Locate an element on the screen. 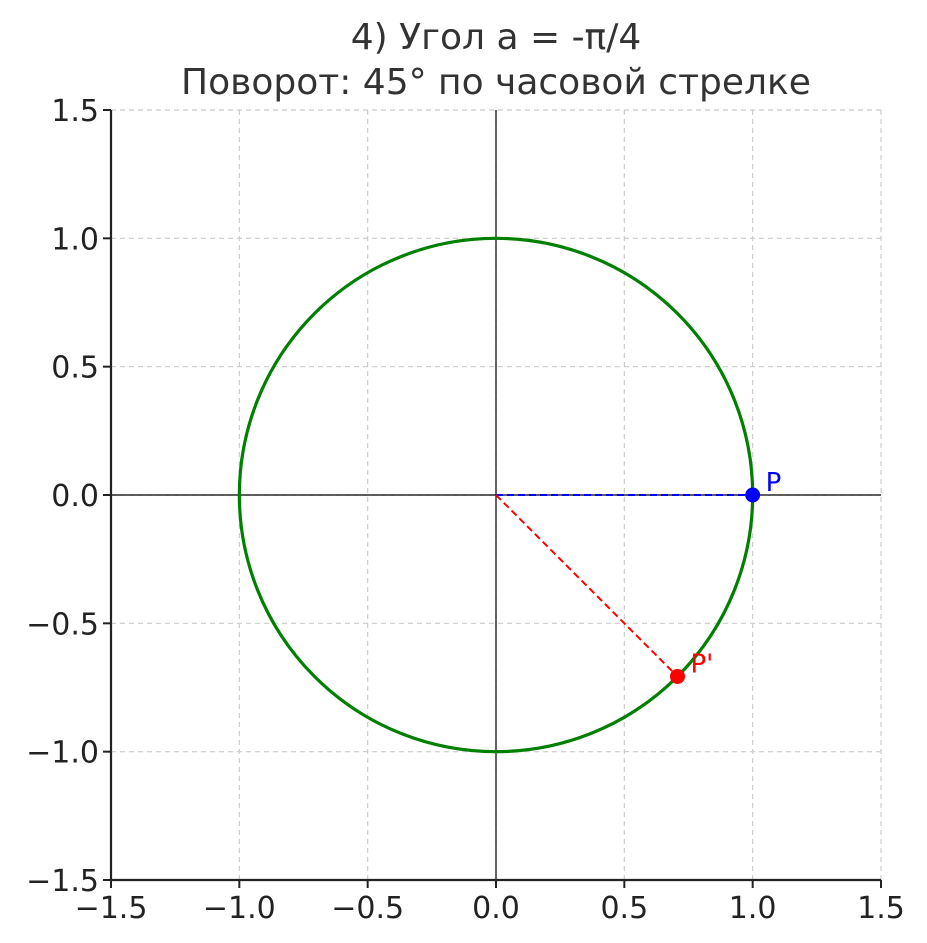 The width and height of the screenshot is (927, 943). x-tick-label: −0.5 is located at coordinates (367, 908).